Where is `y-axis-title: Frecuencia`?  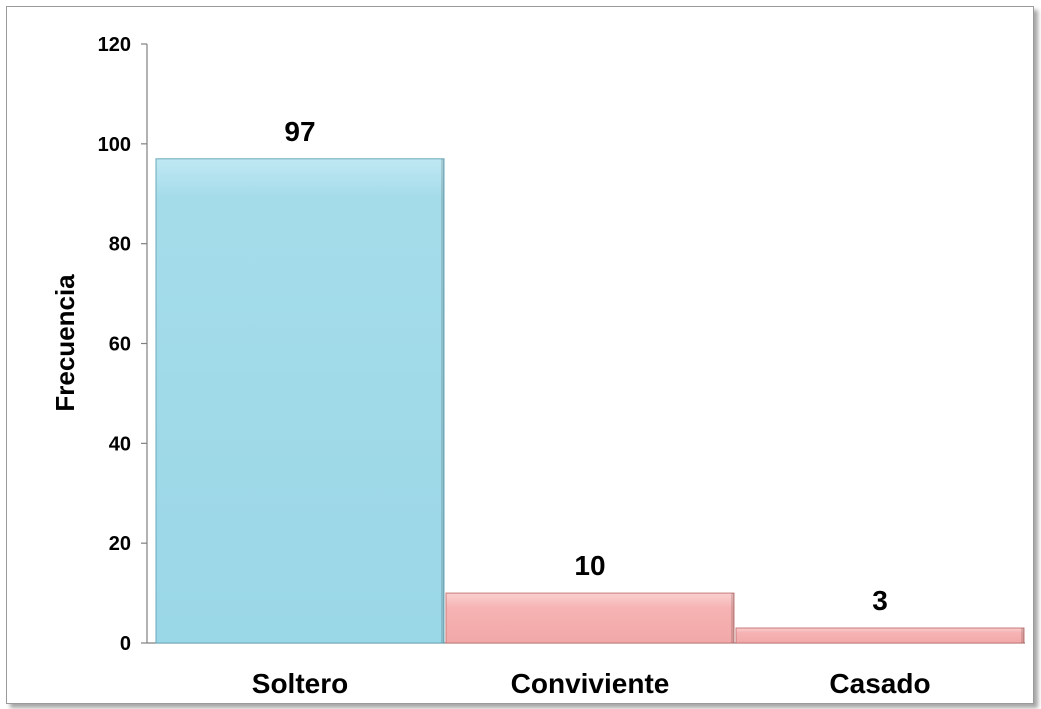 y-axis-title: Frecuencia is located at coordinates (65, 343).